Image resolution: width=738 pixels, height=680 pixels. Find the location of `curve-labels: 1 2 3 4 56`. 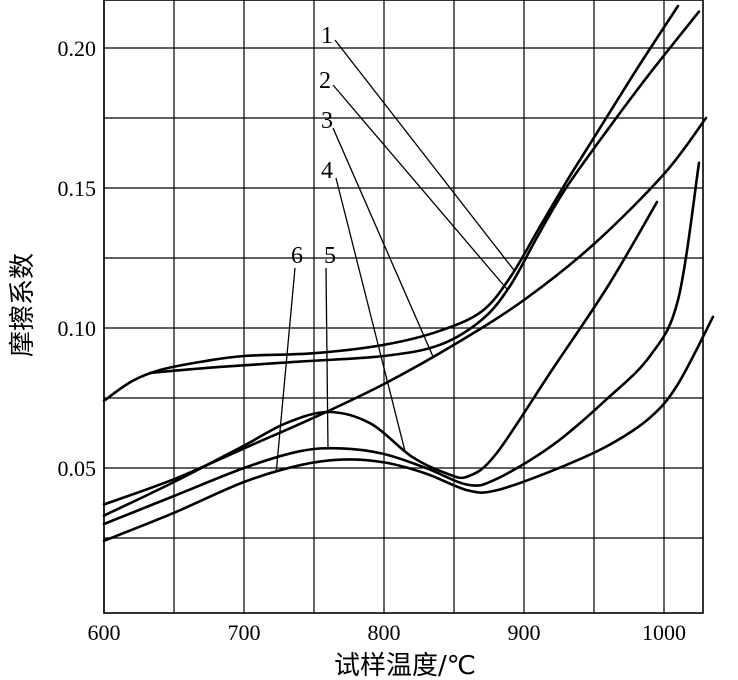

curve-labels: 1 2 3 4 56 is located at coordinates (313, 146).